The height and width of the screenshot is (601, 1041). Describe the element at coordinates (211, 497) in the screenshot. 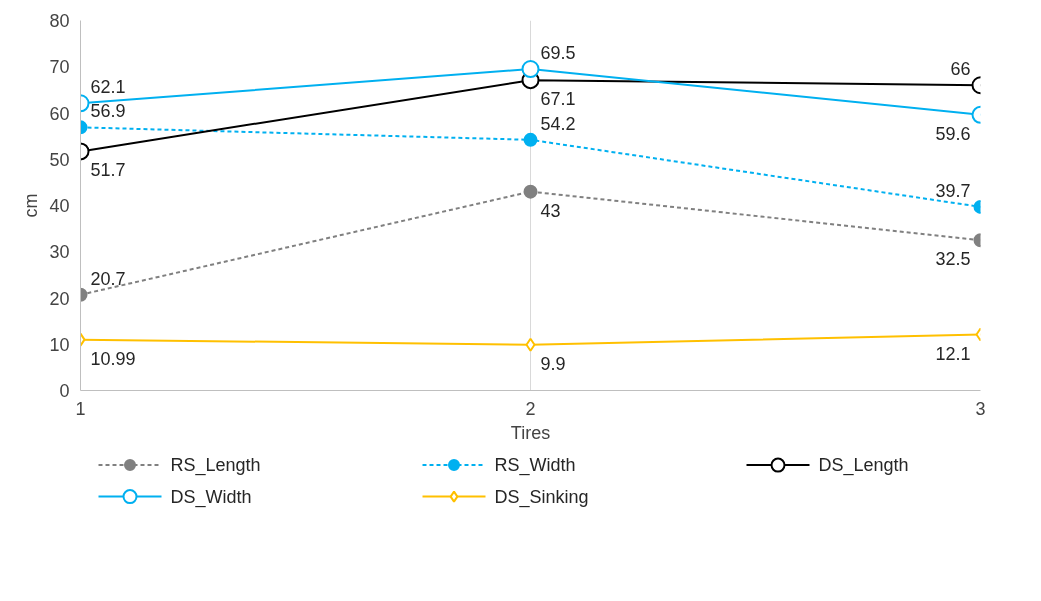

I see `legend-label: DS_Width` at that location.